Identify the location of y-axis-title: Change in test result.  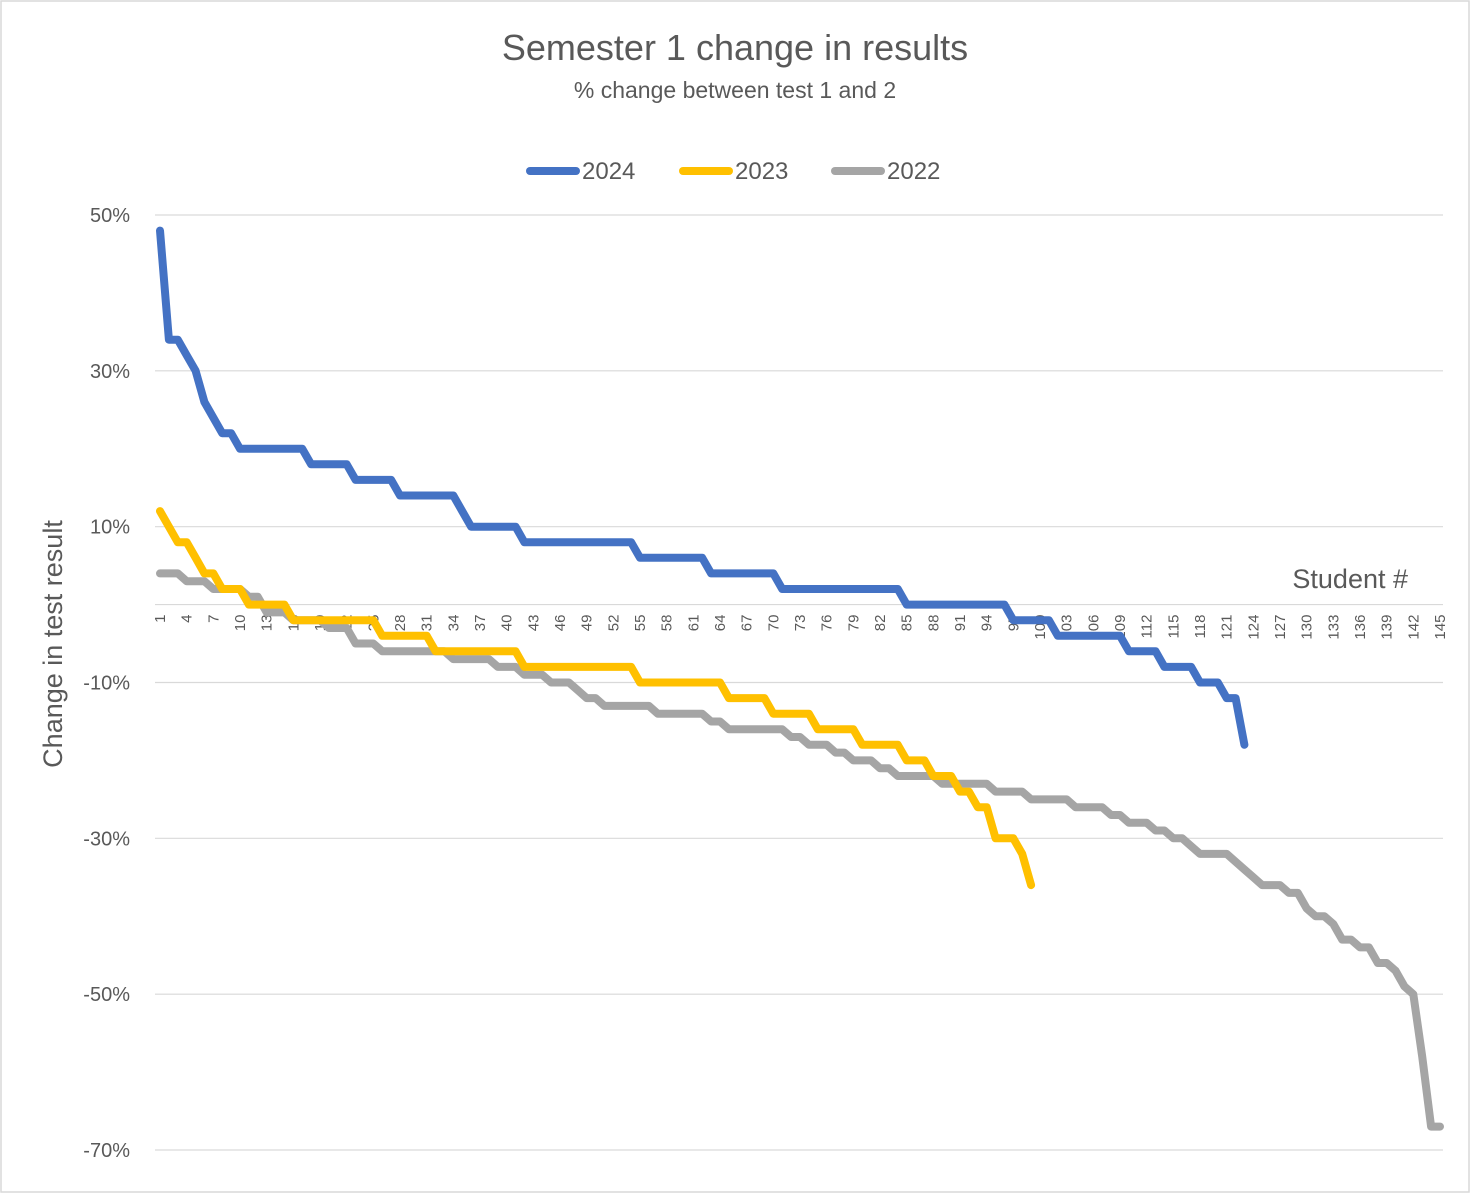
(53, 644).